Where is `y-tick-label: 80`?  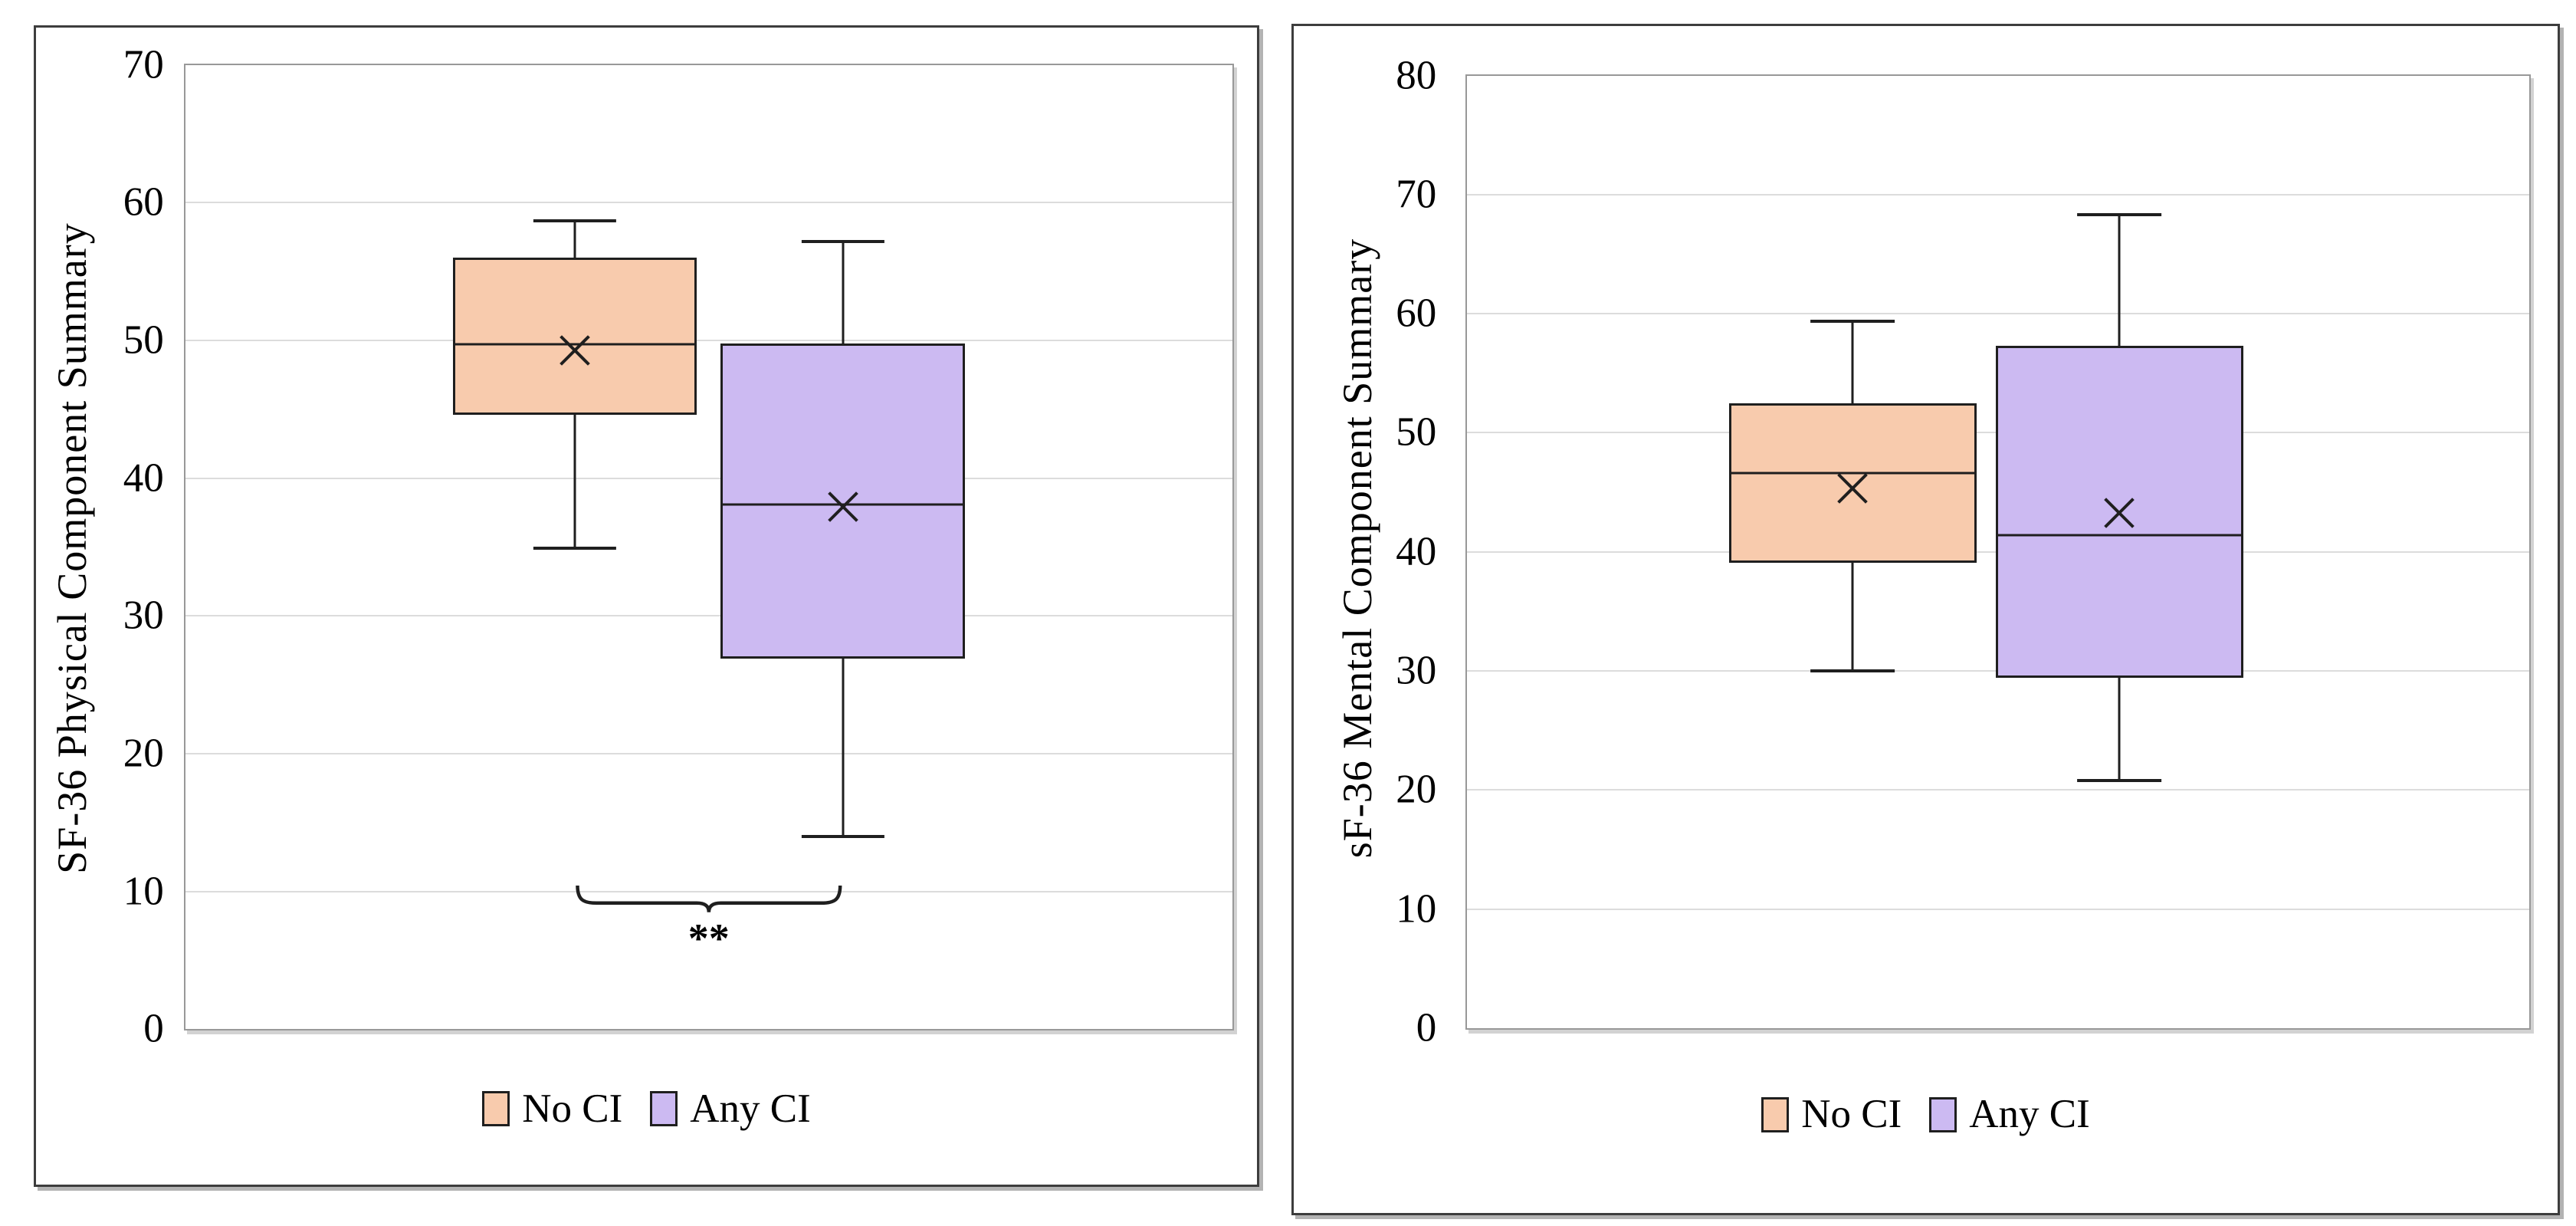 y-tick-label: 80 is located at coordinates (1416, 75).